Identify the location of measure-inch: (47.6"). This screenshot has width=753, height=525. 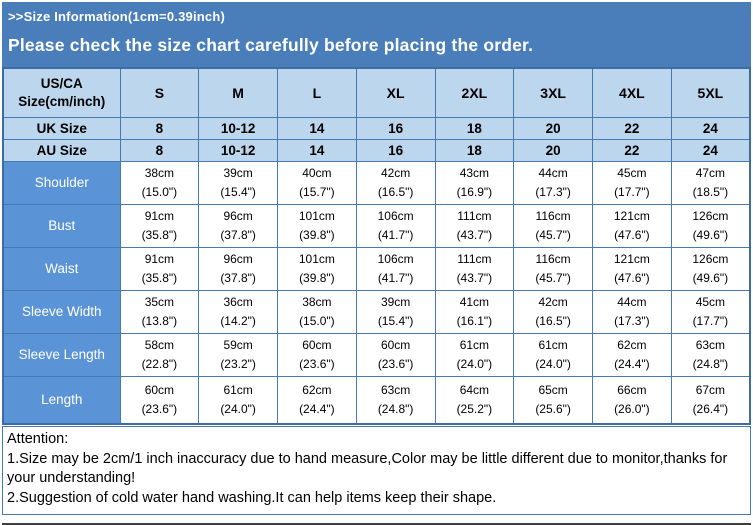
(632, 234).